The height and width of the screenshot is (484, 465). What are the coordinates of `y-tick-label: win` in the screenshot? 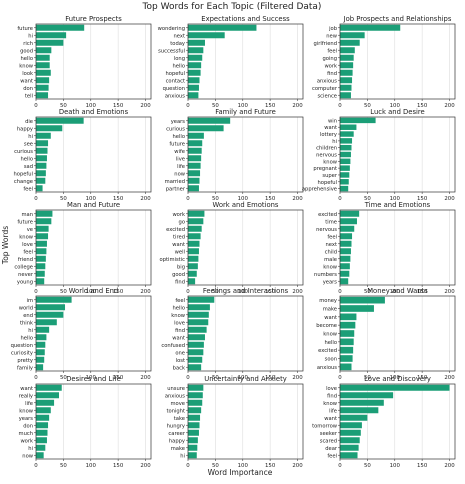 It's located at (332, 121).